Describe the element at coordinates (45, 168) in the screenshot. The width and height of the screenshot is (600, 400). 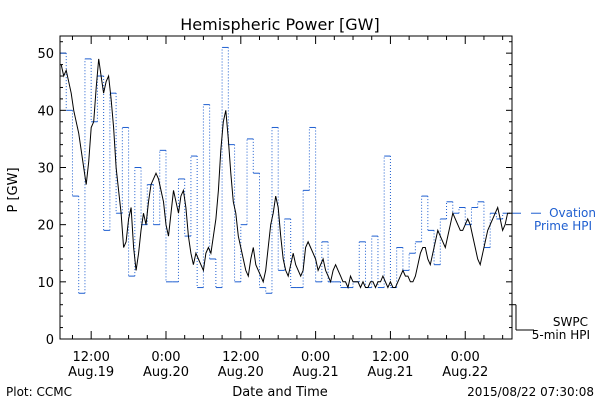
I see `y-tick-label: 30` at that location.